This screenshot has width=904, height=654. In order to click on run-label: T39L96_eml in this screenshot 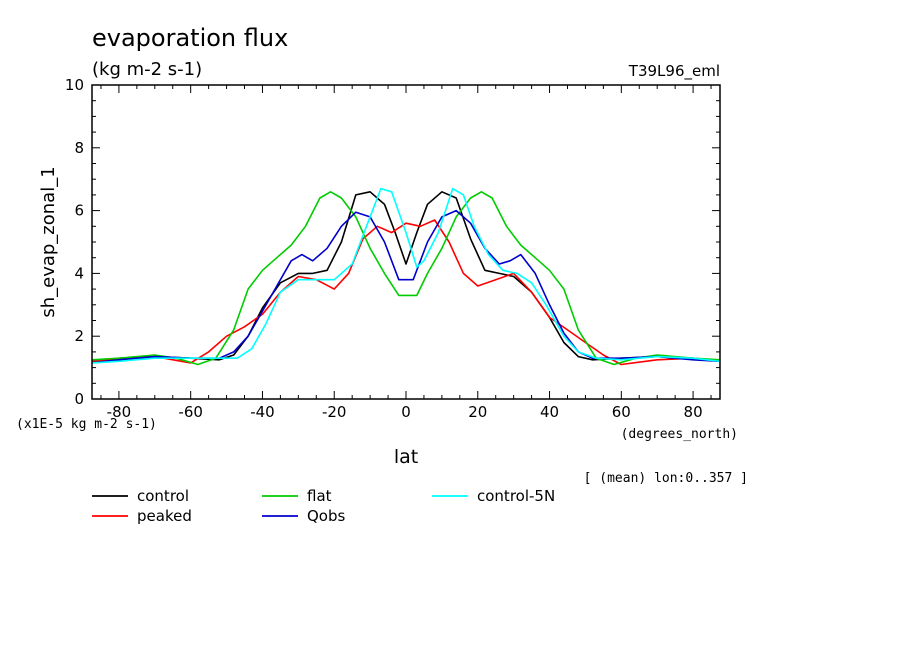, I will do `click(674, 71)`.